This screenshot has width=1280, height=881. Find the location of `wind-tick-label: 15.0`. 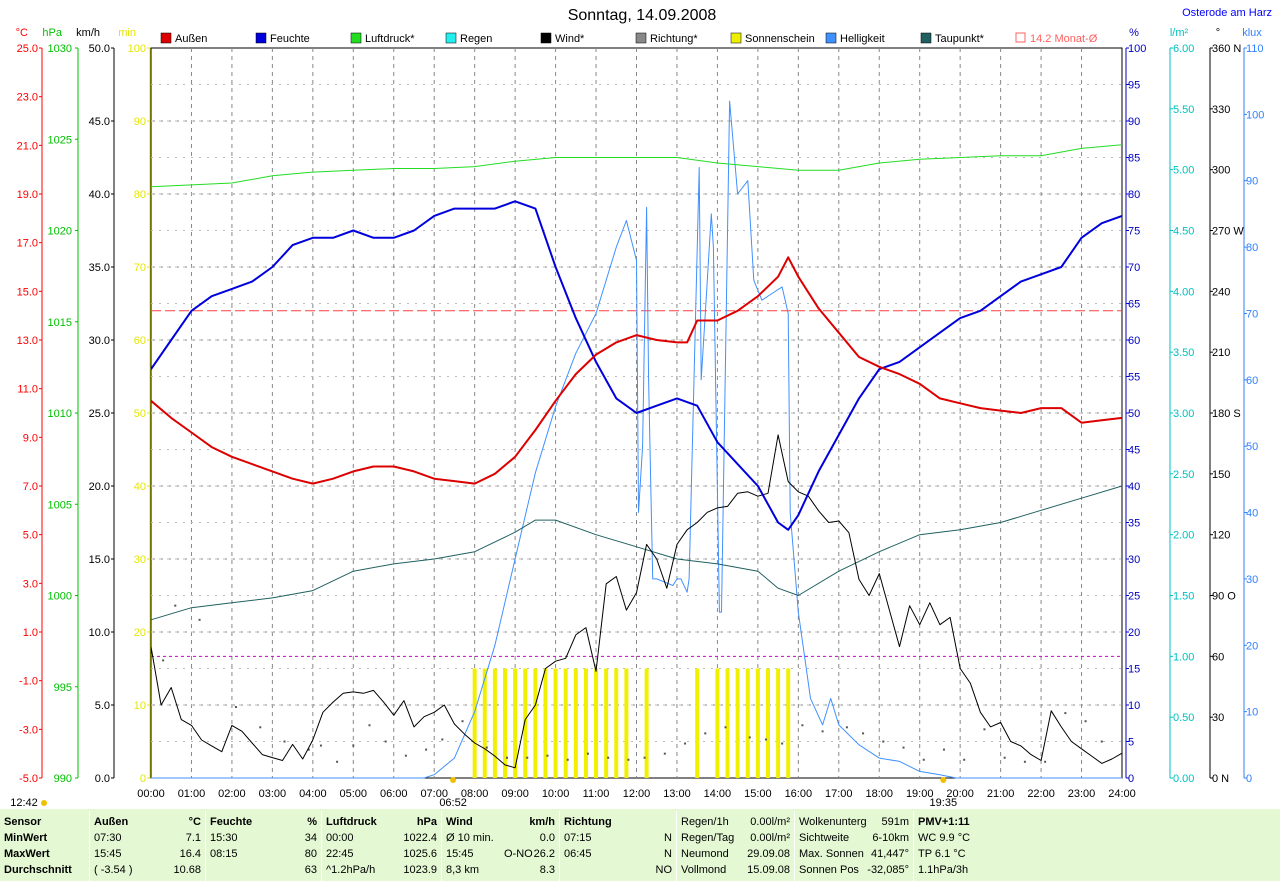

wind-tick-label: 15.0 is located at coordinates (99, 560).